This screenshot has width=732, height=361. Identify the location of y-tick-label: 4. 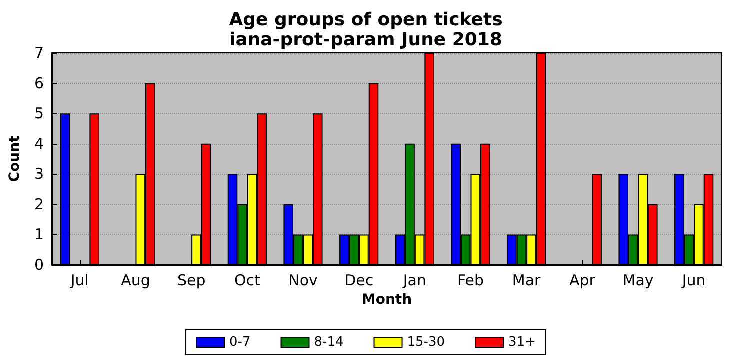
(39, 143).